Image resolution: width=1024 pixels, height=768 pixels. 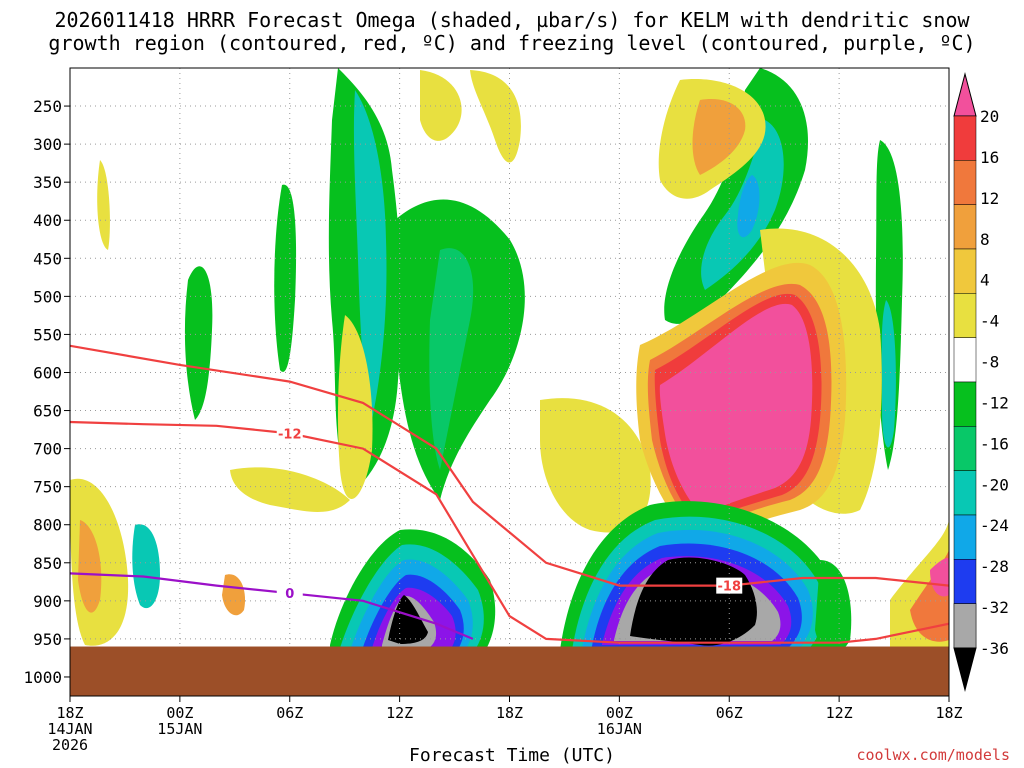 What do you see at coordinates (595, 465) in the screenshot?
I see `omega-region-yellow-mid-center` at bounding box center [595, 465].